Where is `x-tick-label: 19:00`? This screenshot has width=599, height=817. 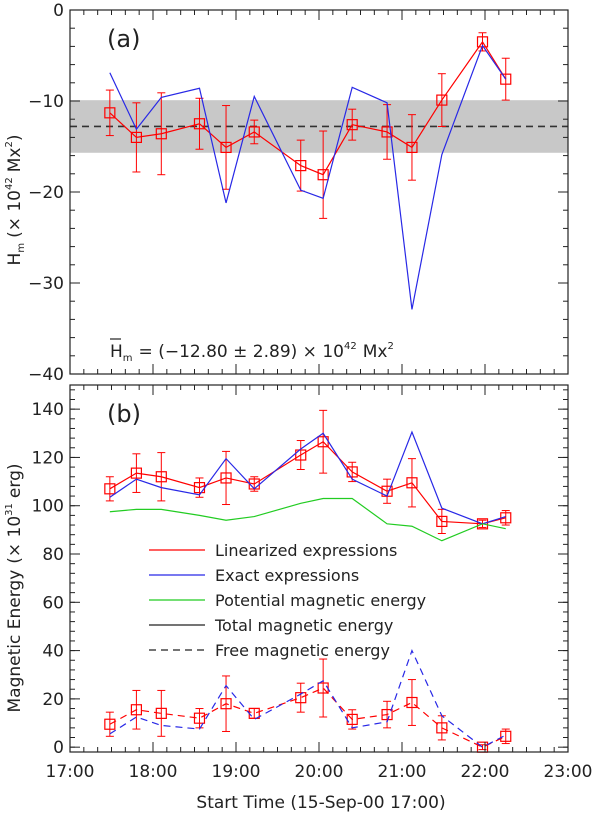
x-tick-label: 19:00 is located at coordinates (236, 772).